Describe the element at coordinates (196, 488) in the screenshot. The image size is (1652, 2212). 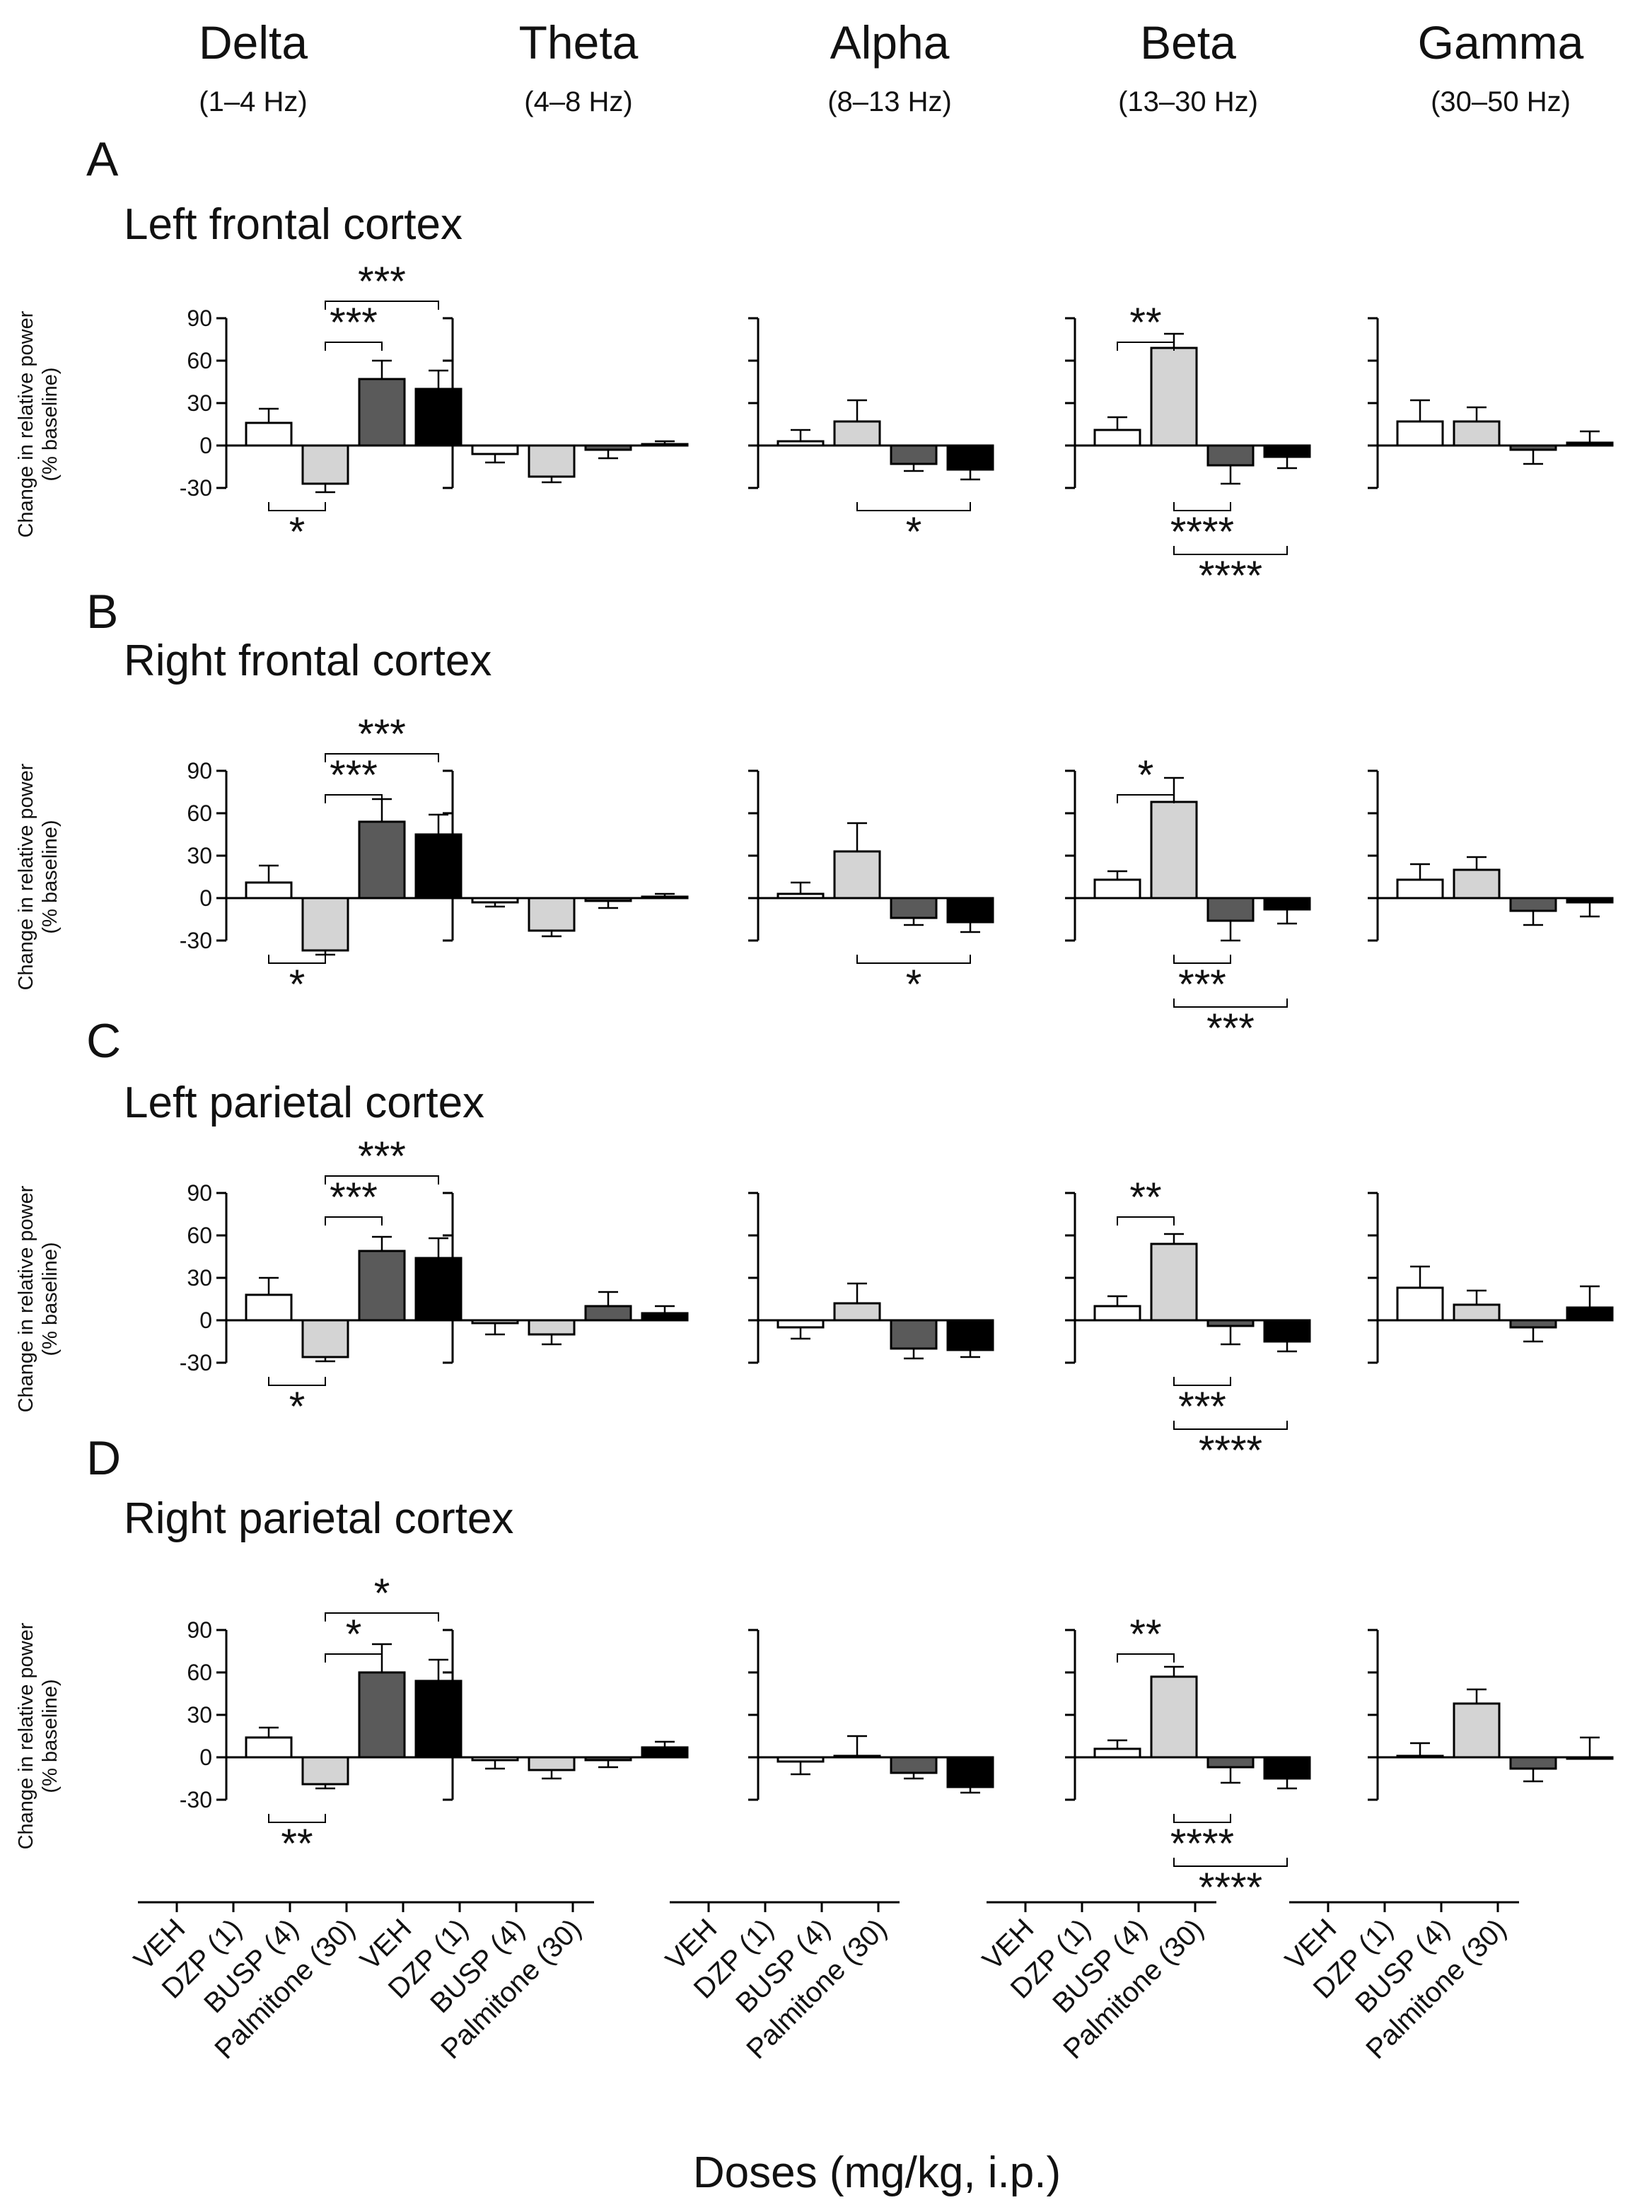
I see `y-tick-label: -30` at that location.